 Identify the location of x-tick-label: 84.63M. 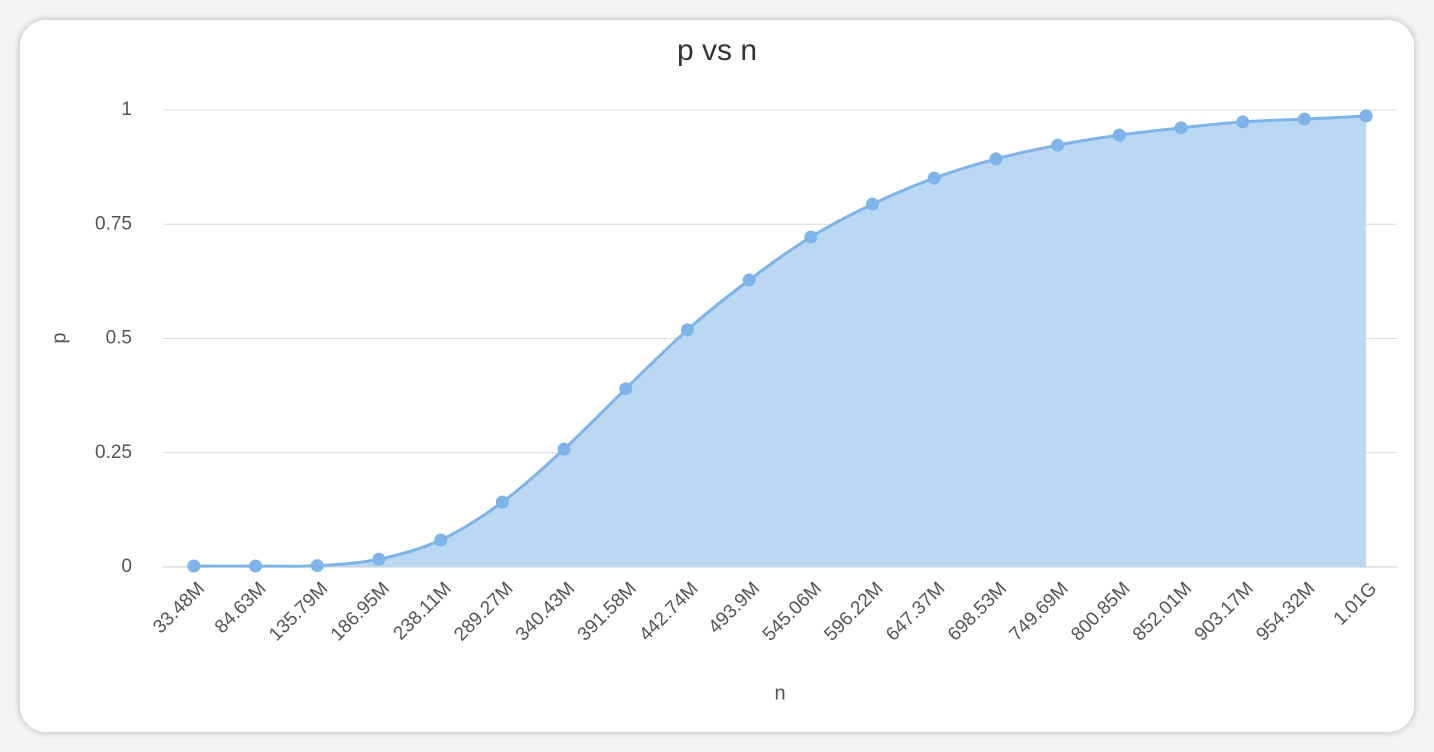
(241, 608).